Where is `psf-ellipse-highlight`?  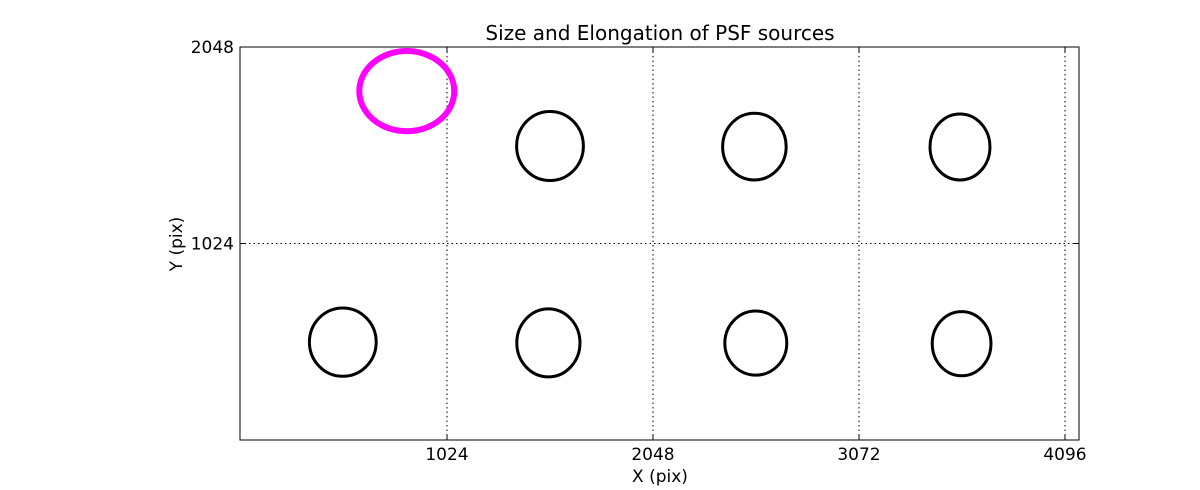
psf-ellipse-highlight is located at coordinates (407, 91).